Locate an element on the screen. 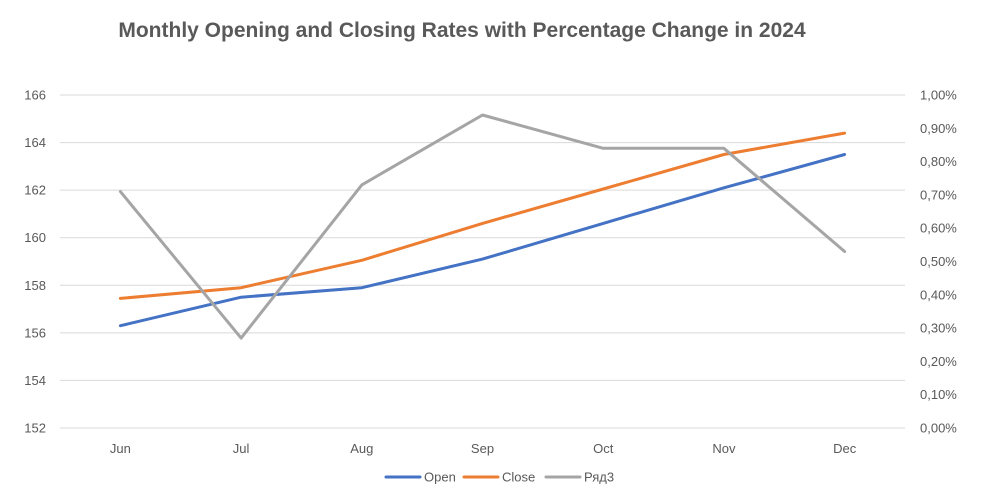  right-tick-label: 0,30% is located at coordinates (938, 328).